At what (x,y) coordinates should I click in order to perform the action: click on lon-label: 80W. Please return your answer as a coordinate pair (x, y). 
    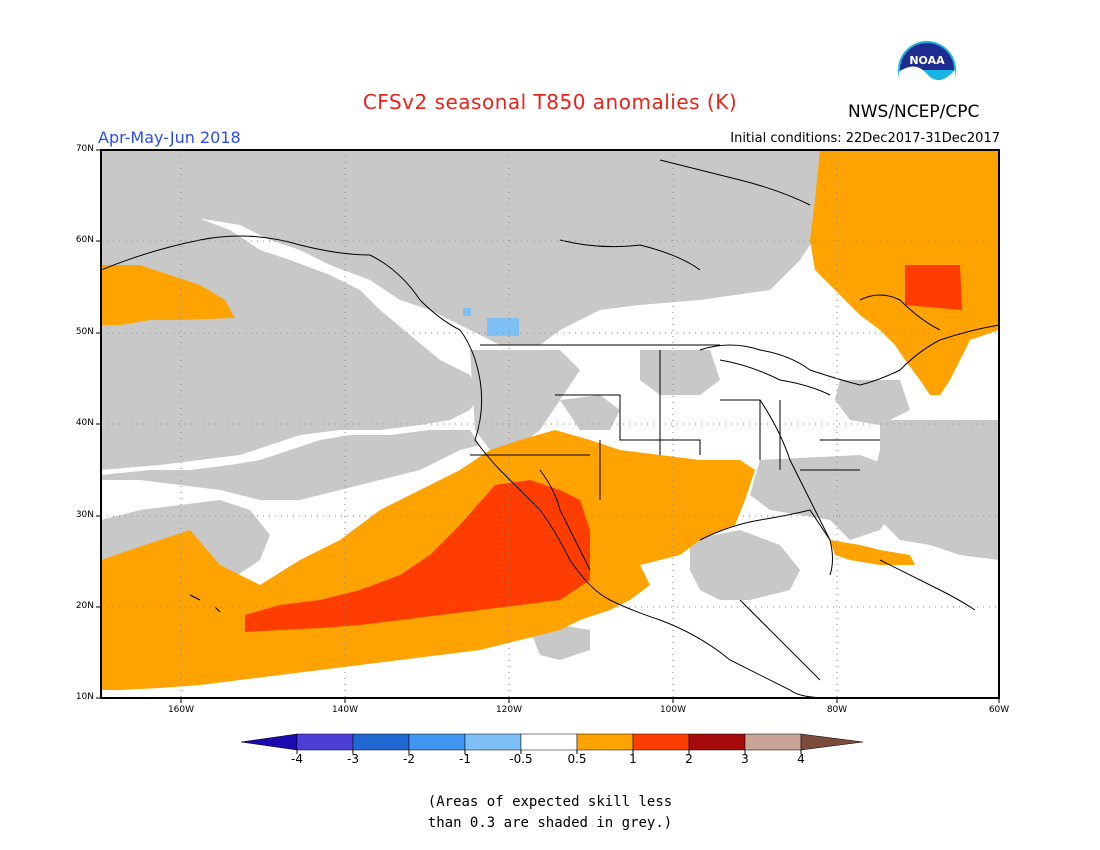
    Looking at the image, I should click on (837, 710).